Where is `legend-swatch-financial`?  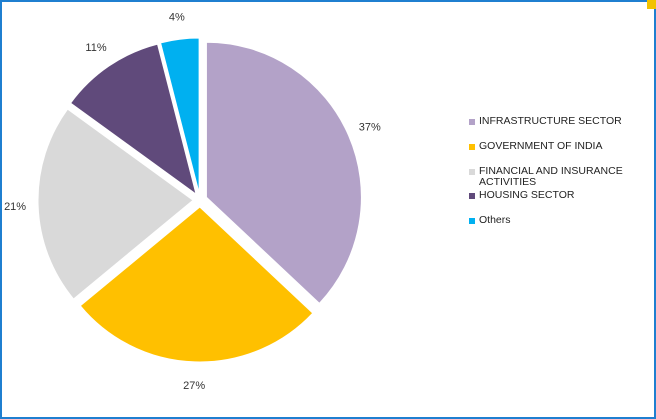 legend-swatch-financial is located at coordinates (472, 172).